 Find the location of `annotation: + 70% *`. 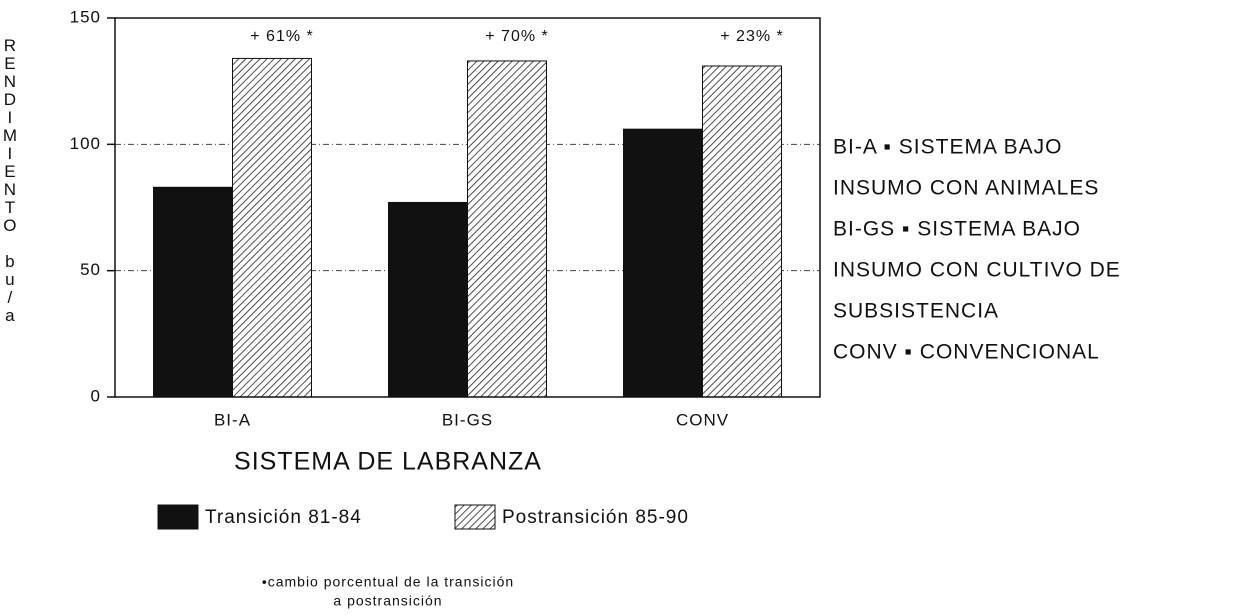

annotation: + 70% * is located at coordinates (516, 36).